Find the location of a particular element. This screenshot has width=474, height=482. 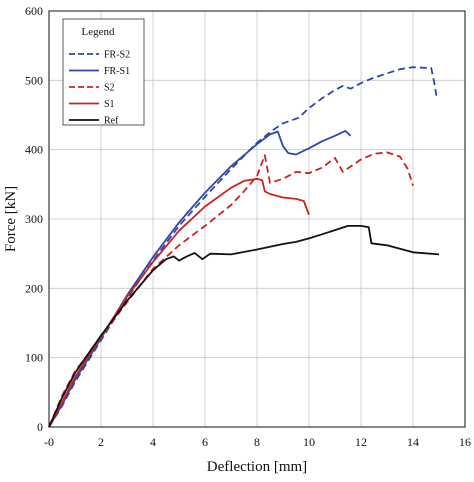

x-tick-label: 6 is located at coordinates (205, 442).